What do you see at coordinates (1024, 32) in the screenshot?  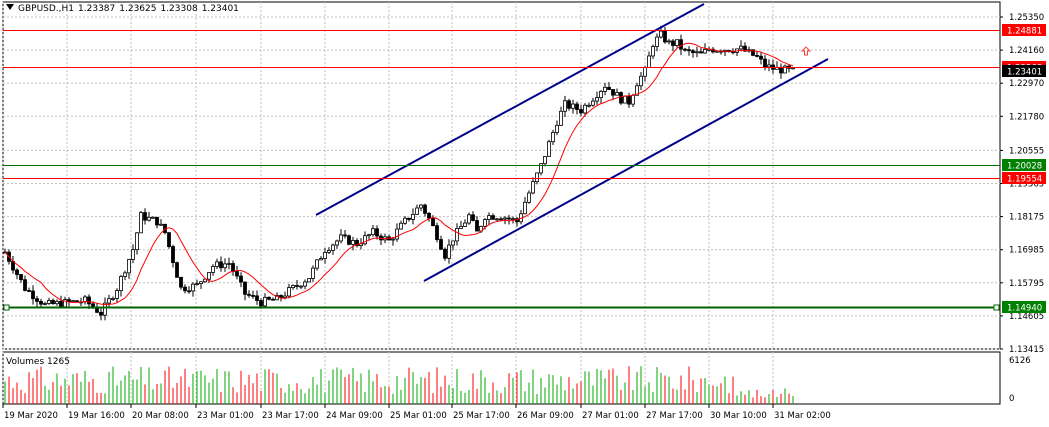 I see `price-badge-text: 1.24881` at bounding box center [1024, 32].